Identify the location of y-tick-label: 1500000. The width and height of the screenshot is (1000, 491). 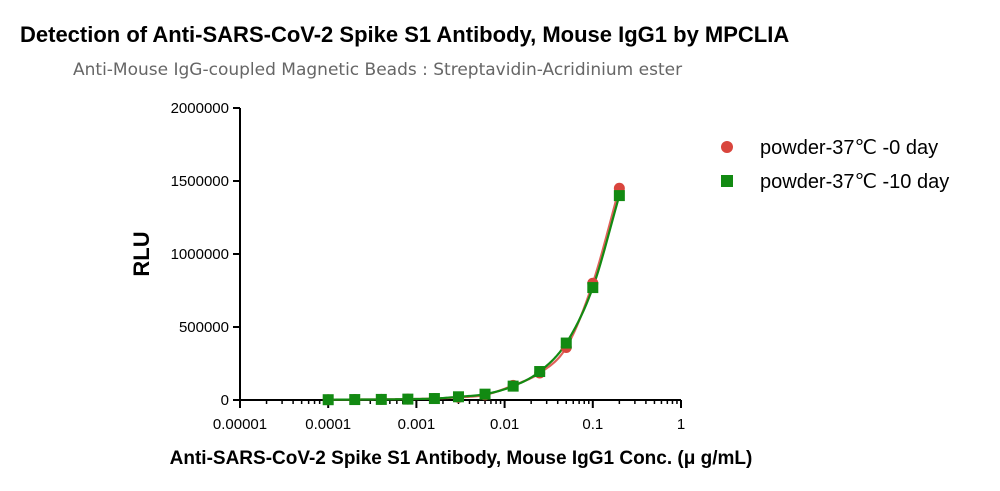
(200, 181).